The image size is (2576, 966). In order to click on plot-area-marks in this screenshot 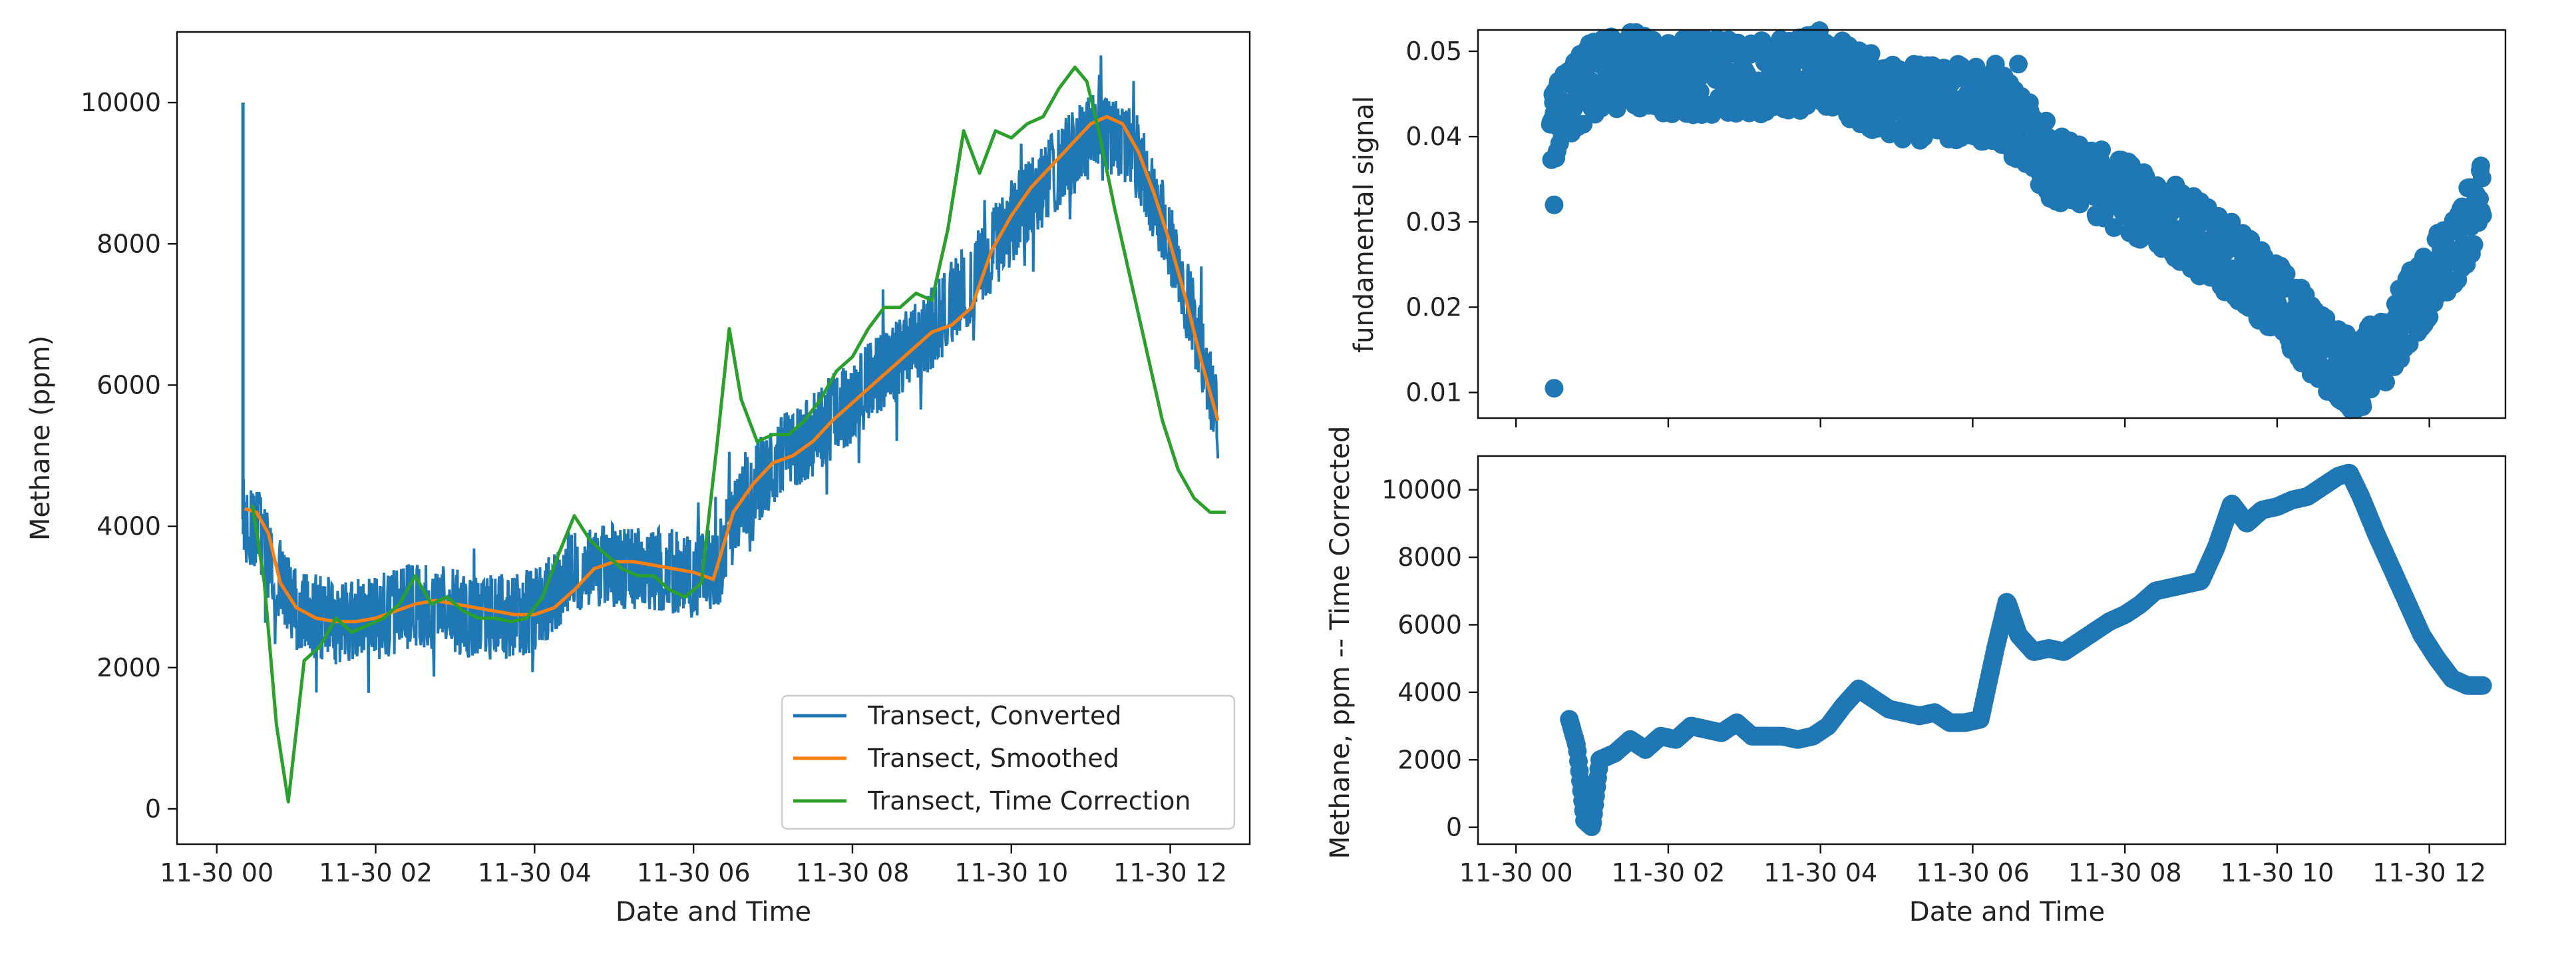, I will do `click(2026, 649)`.